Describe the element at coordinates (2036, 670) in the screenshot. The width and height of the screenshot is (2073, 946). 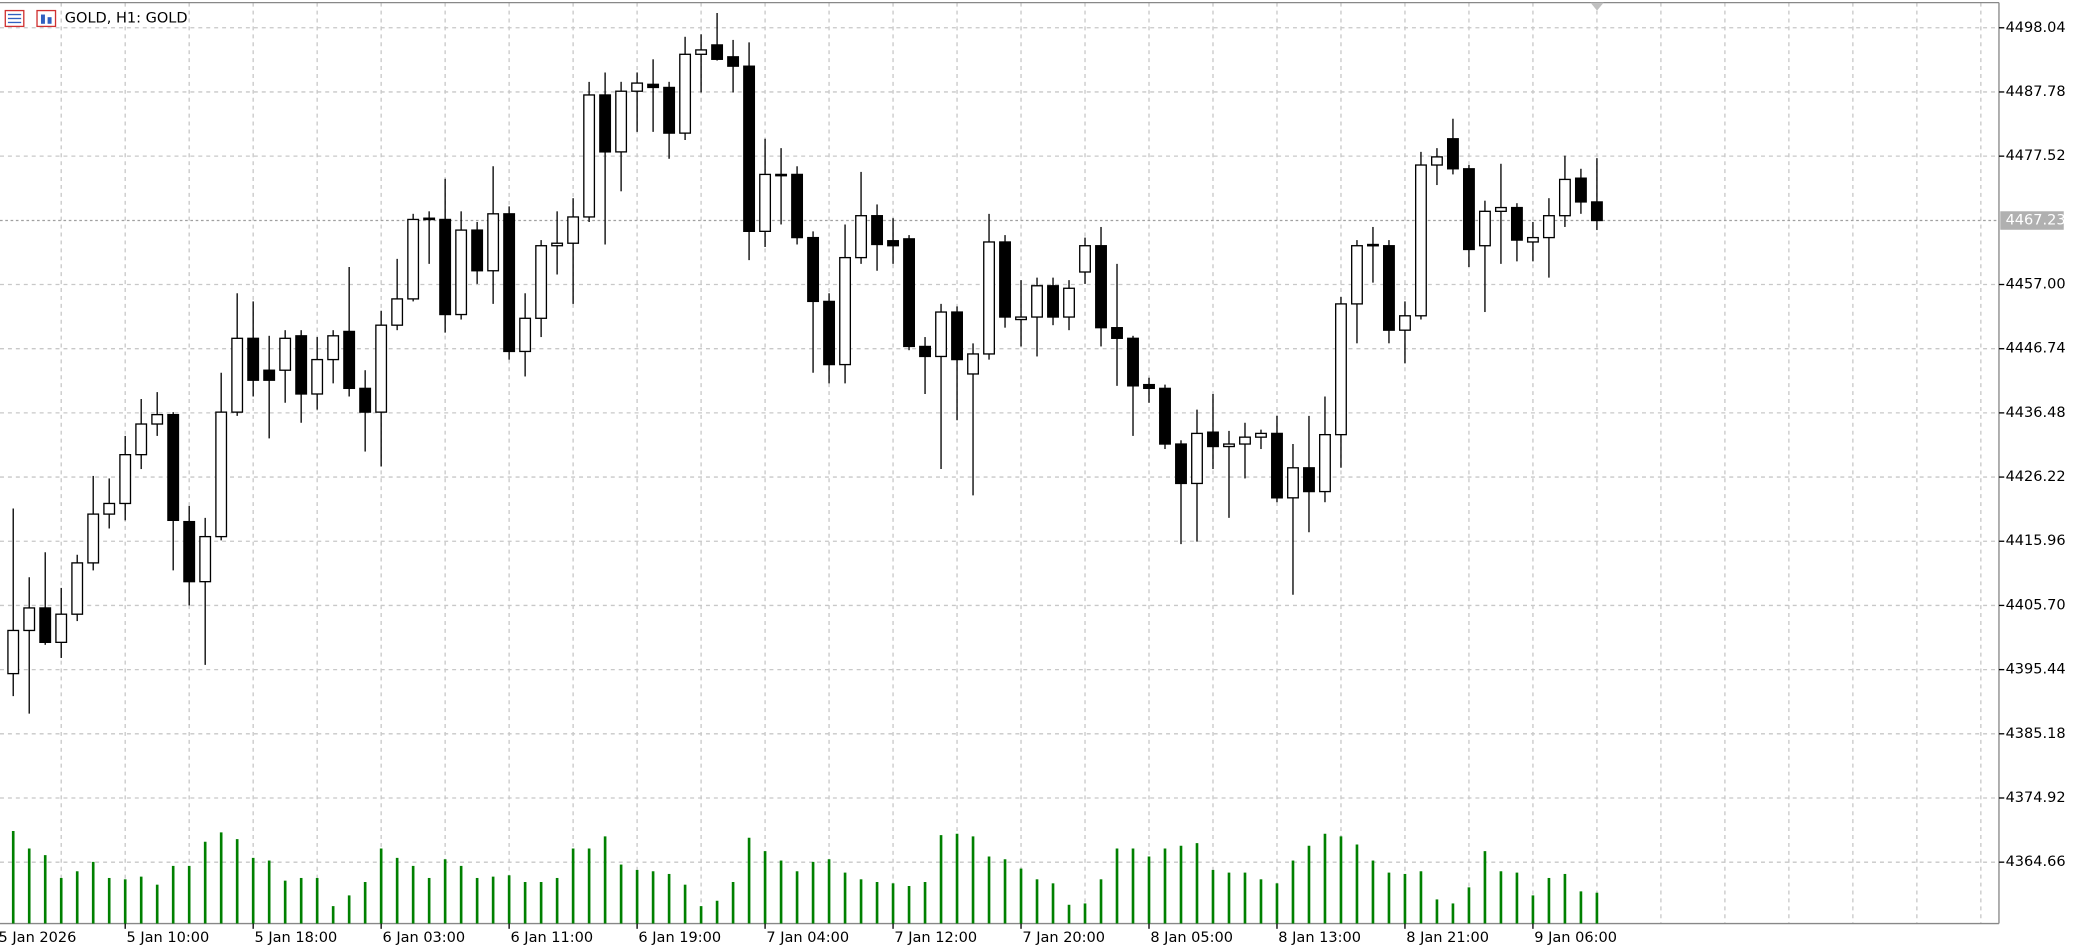
I see `y-tick-label: 4395.44` at that location.